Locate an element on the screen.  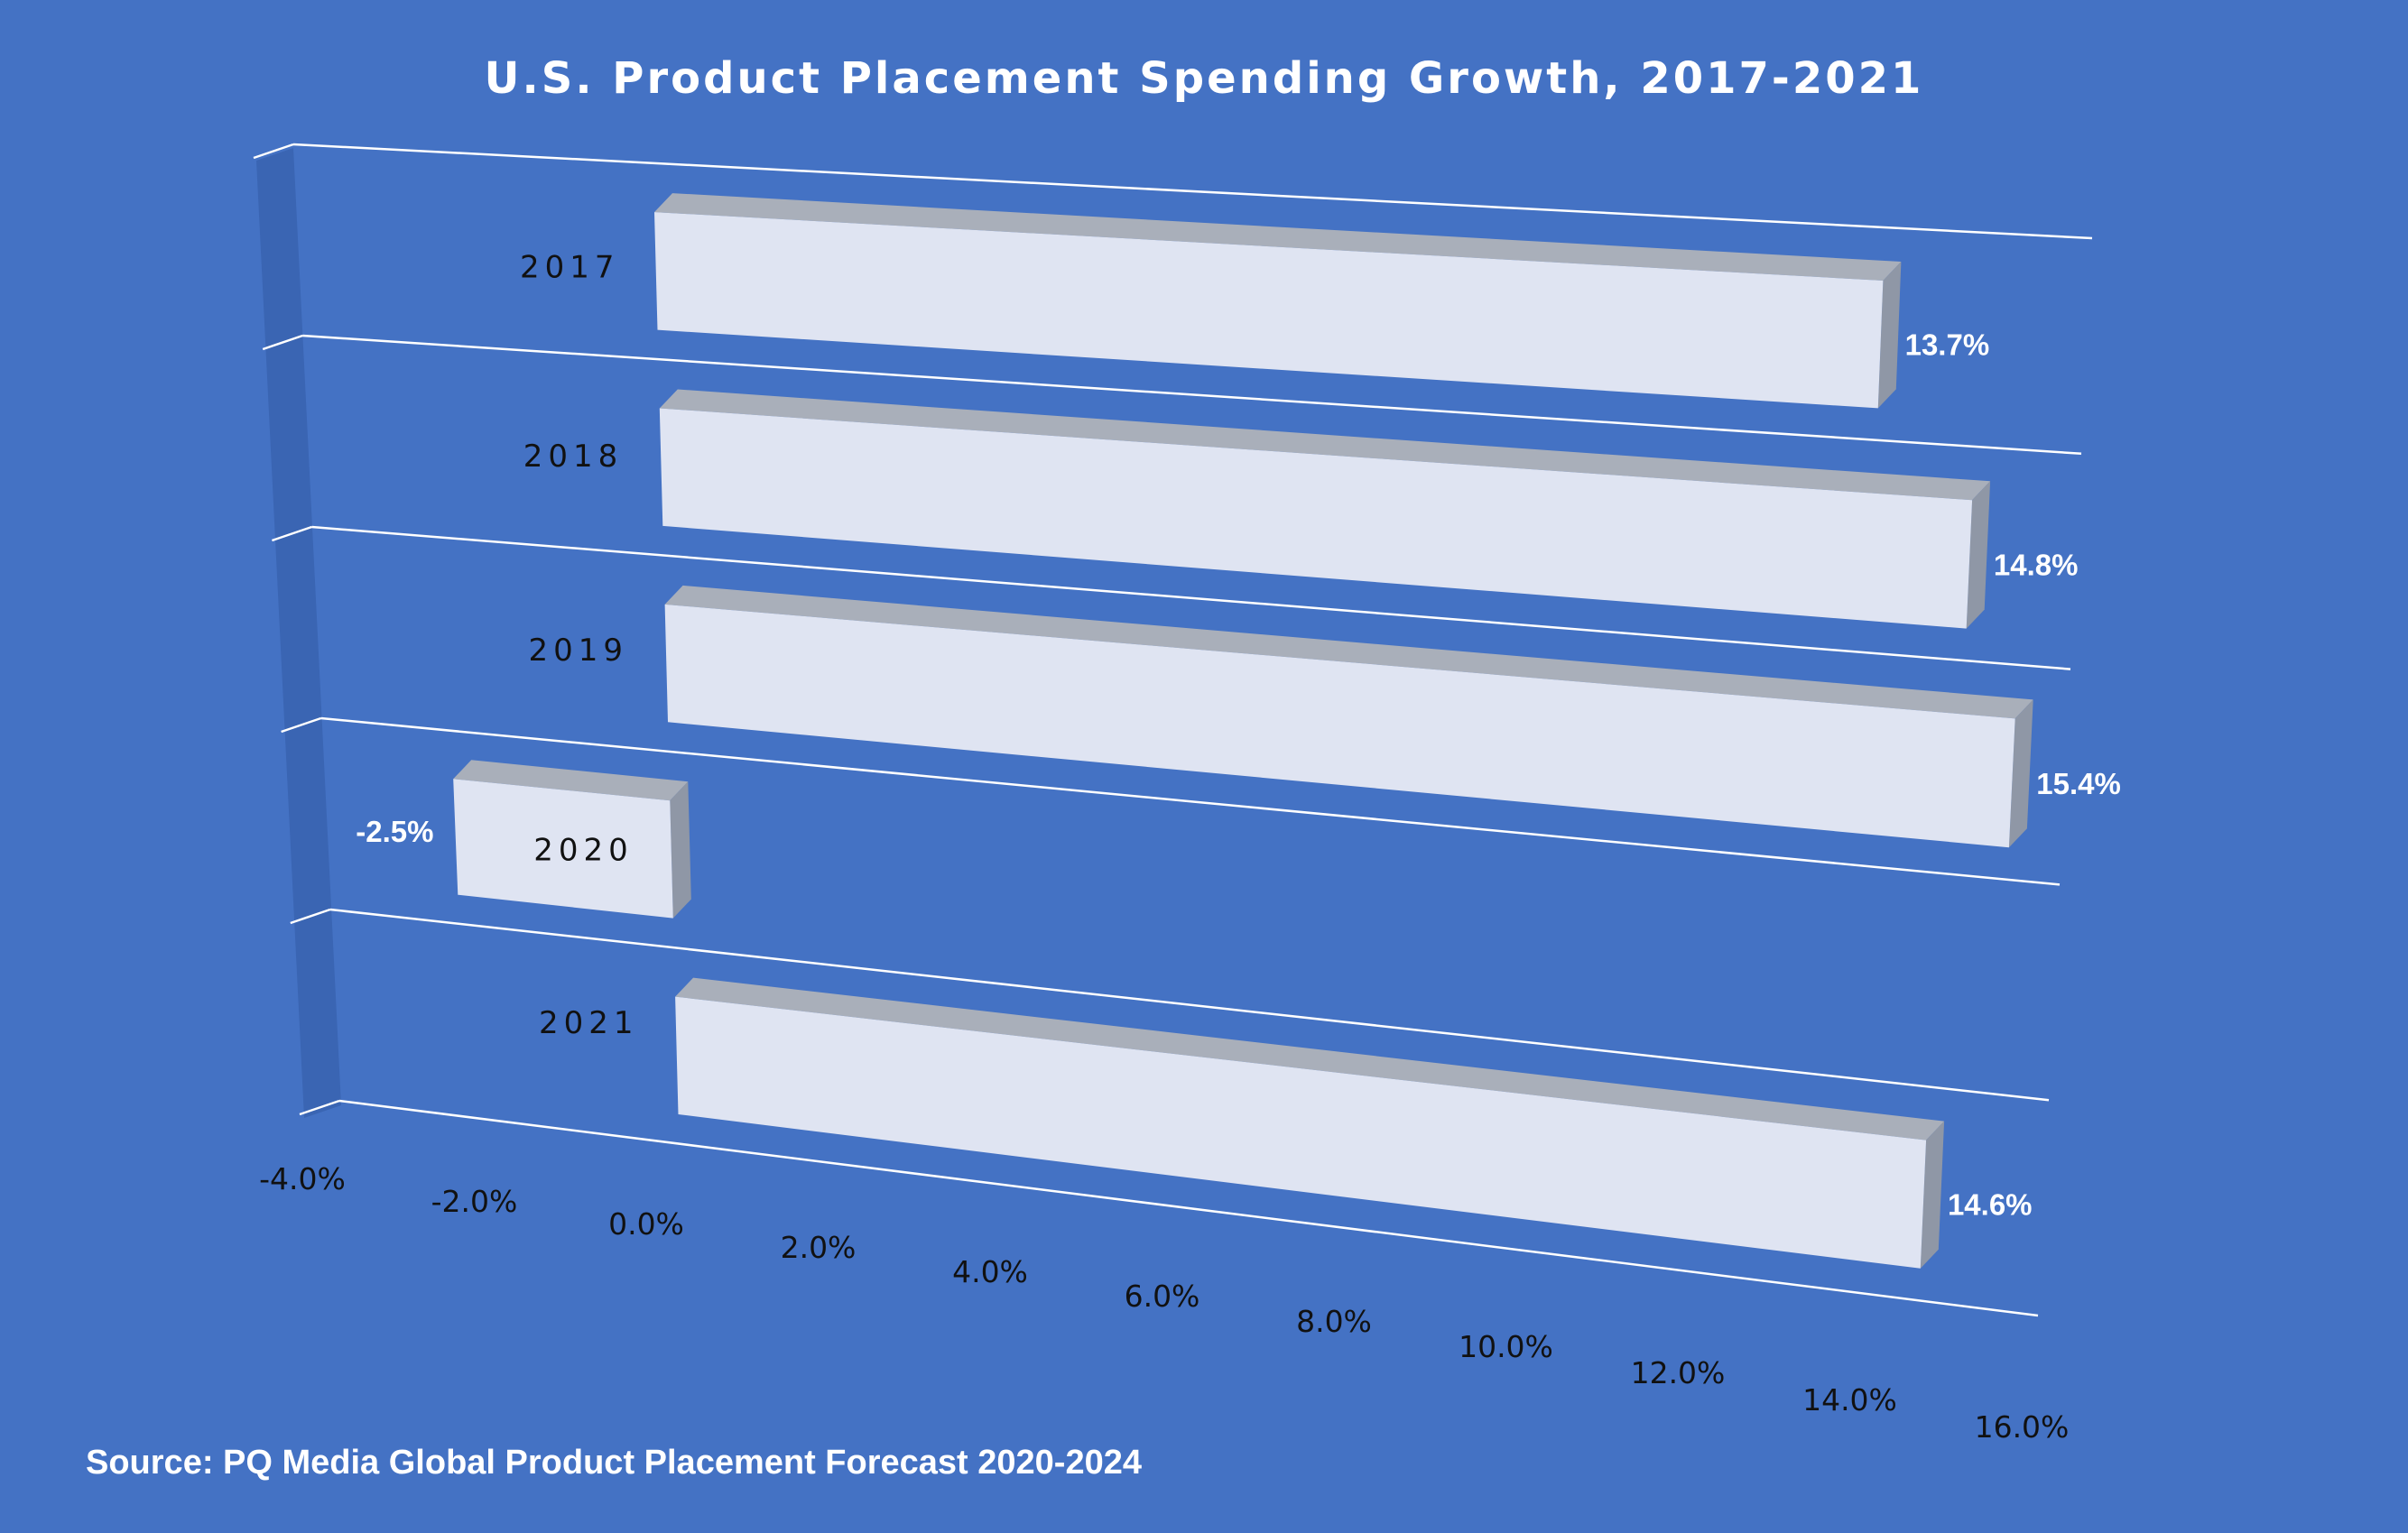
x-tick-label: 4.0% is located at coordinates (990, 1271).